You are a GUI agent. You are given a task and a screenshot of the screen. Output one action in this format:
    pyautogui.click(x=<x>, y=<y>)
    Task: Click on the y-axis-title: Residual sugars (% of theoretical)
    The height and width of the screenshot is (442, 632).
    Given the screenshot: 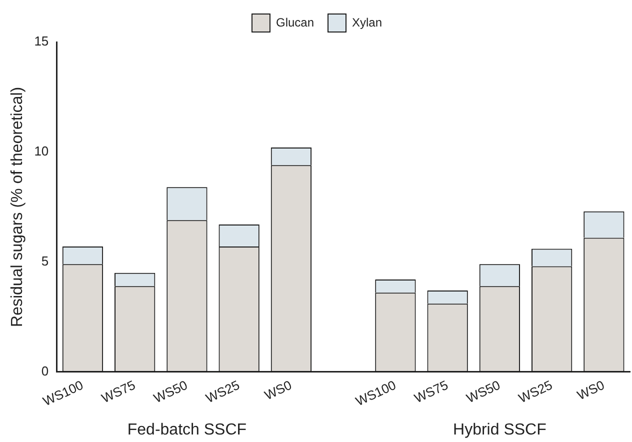 What is the action you would take?
    pyautogui.click(x=17, y=206)
    